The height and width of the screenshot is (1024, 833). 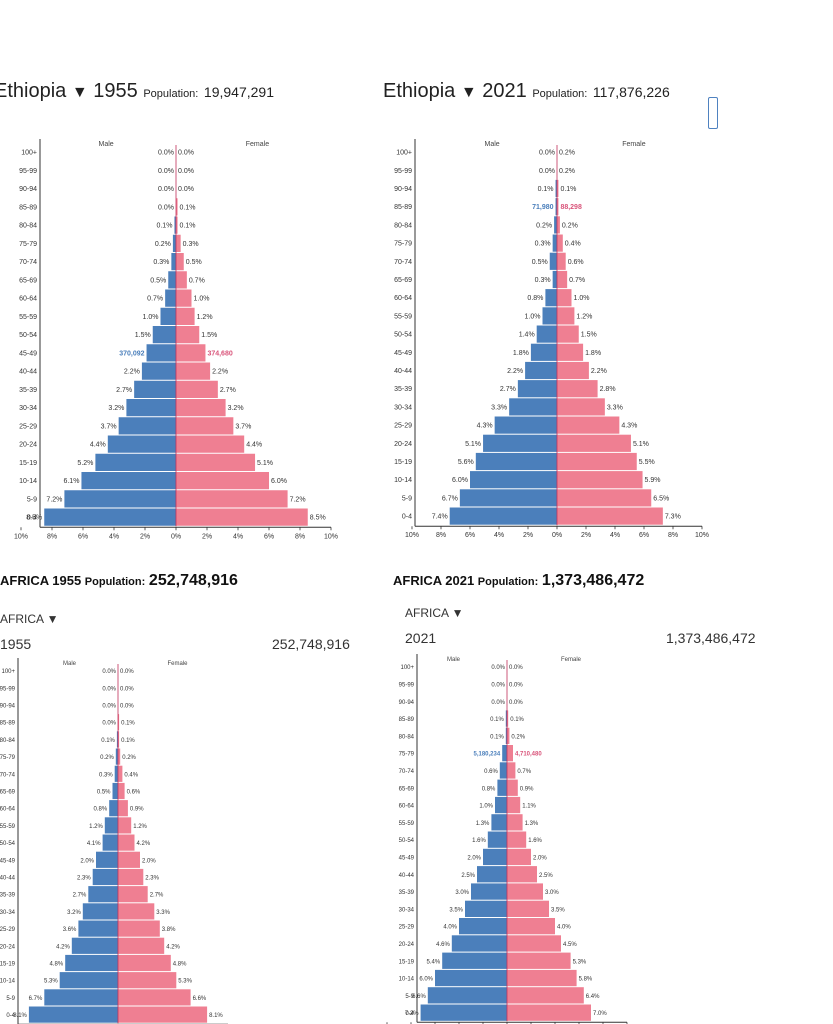 I want to click on series-name-female: Female, so click(x=571, y=660).